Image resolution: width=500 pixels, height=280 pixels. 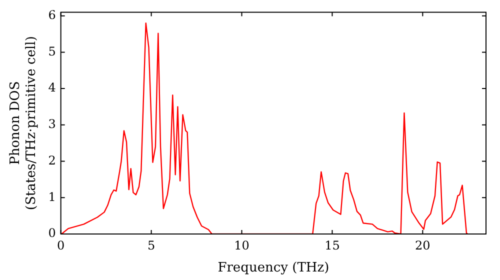 I want to click on x-tick-label: 20, so click(x=422, y=245).